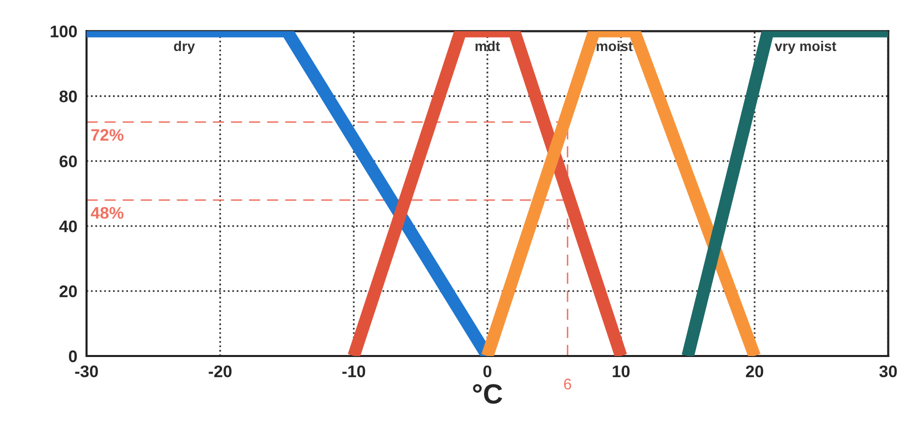  I want to click on y-tick-label: 0, so click(72, 356).